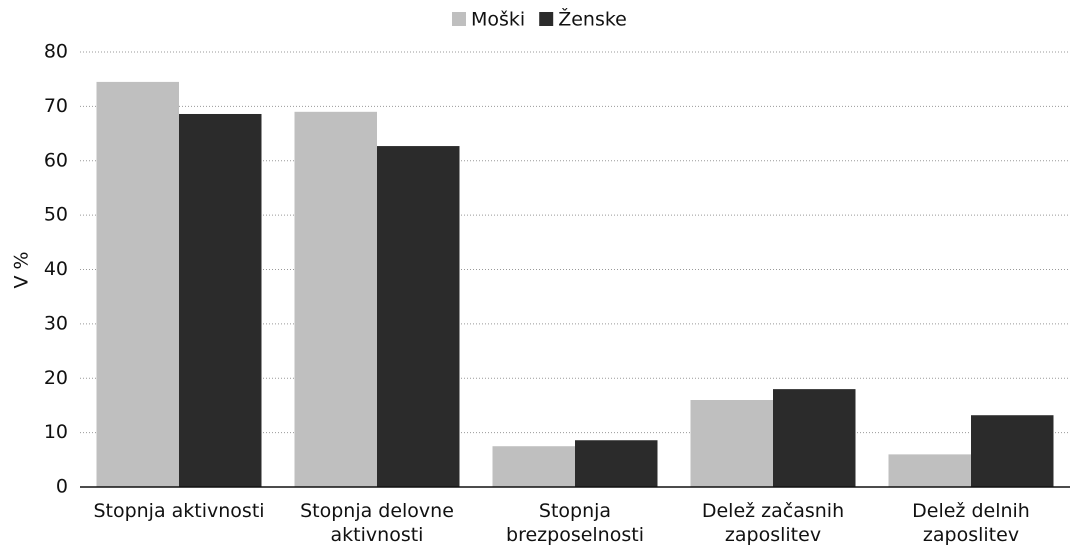 This screenshot has width=1083, height=552. Describe the element at coordinates (575, 523) in the screenshot. I see `x-tick-label: Stopnja brezposelnosti` at that location.